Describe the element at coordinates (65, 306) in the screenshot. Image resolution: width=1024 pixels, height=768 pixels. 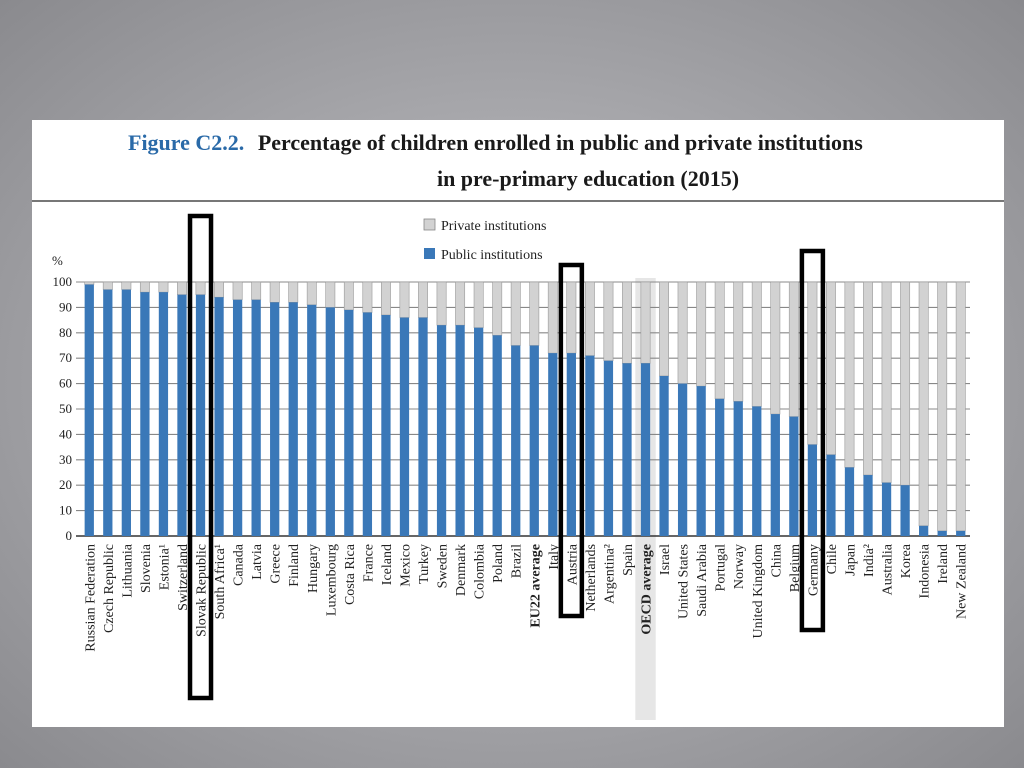
I see `y-tick-label: 90` at that location.